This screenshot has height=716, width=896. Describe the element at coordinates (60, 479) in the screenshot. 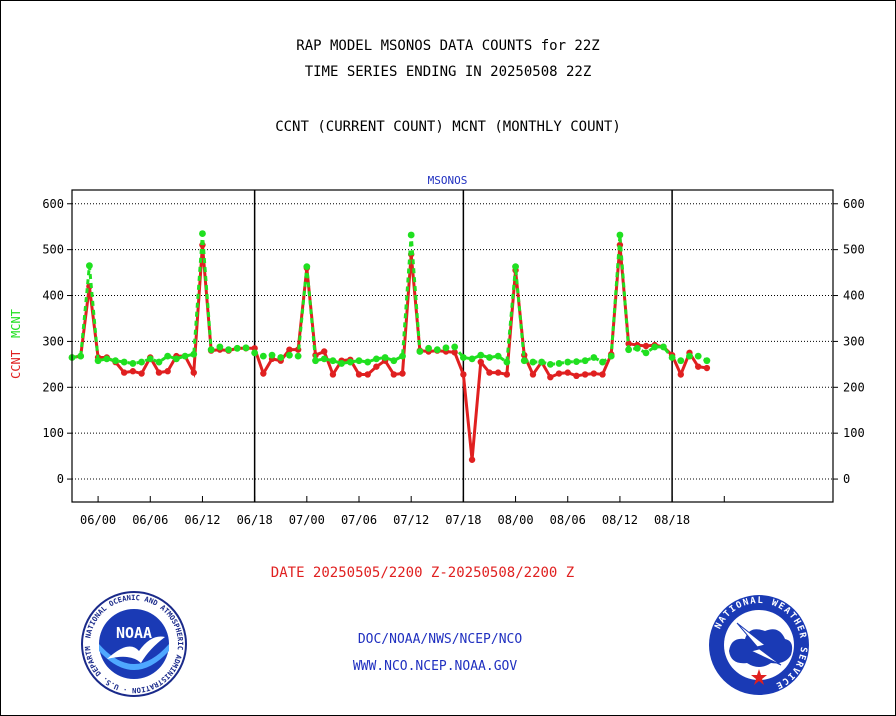

I see `y-tick-label: 0` at that location.